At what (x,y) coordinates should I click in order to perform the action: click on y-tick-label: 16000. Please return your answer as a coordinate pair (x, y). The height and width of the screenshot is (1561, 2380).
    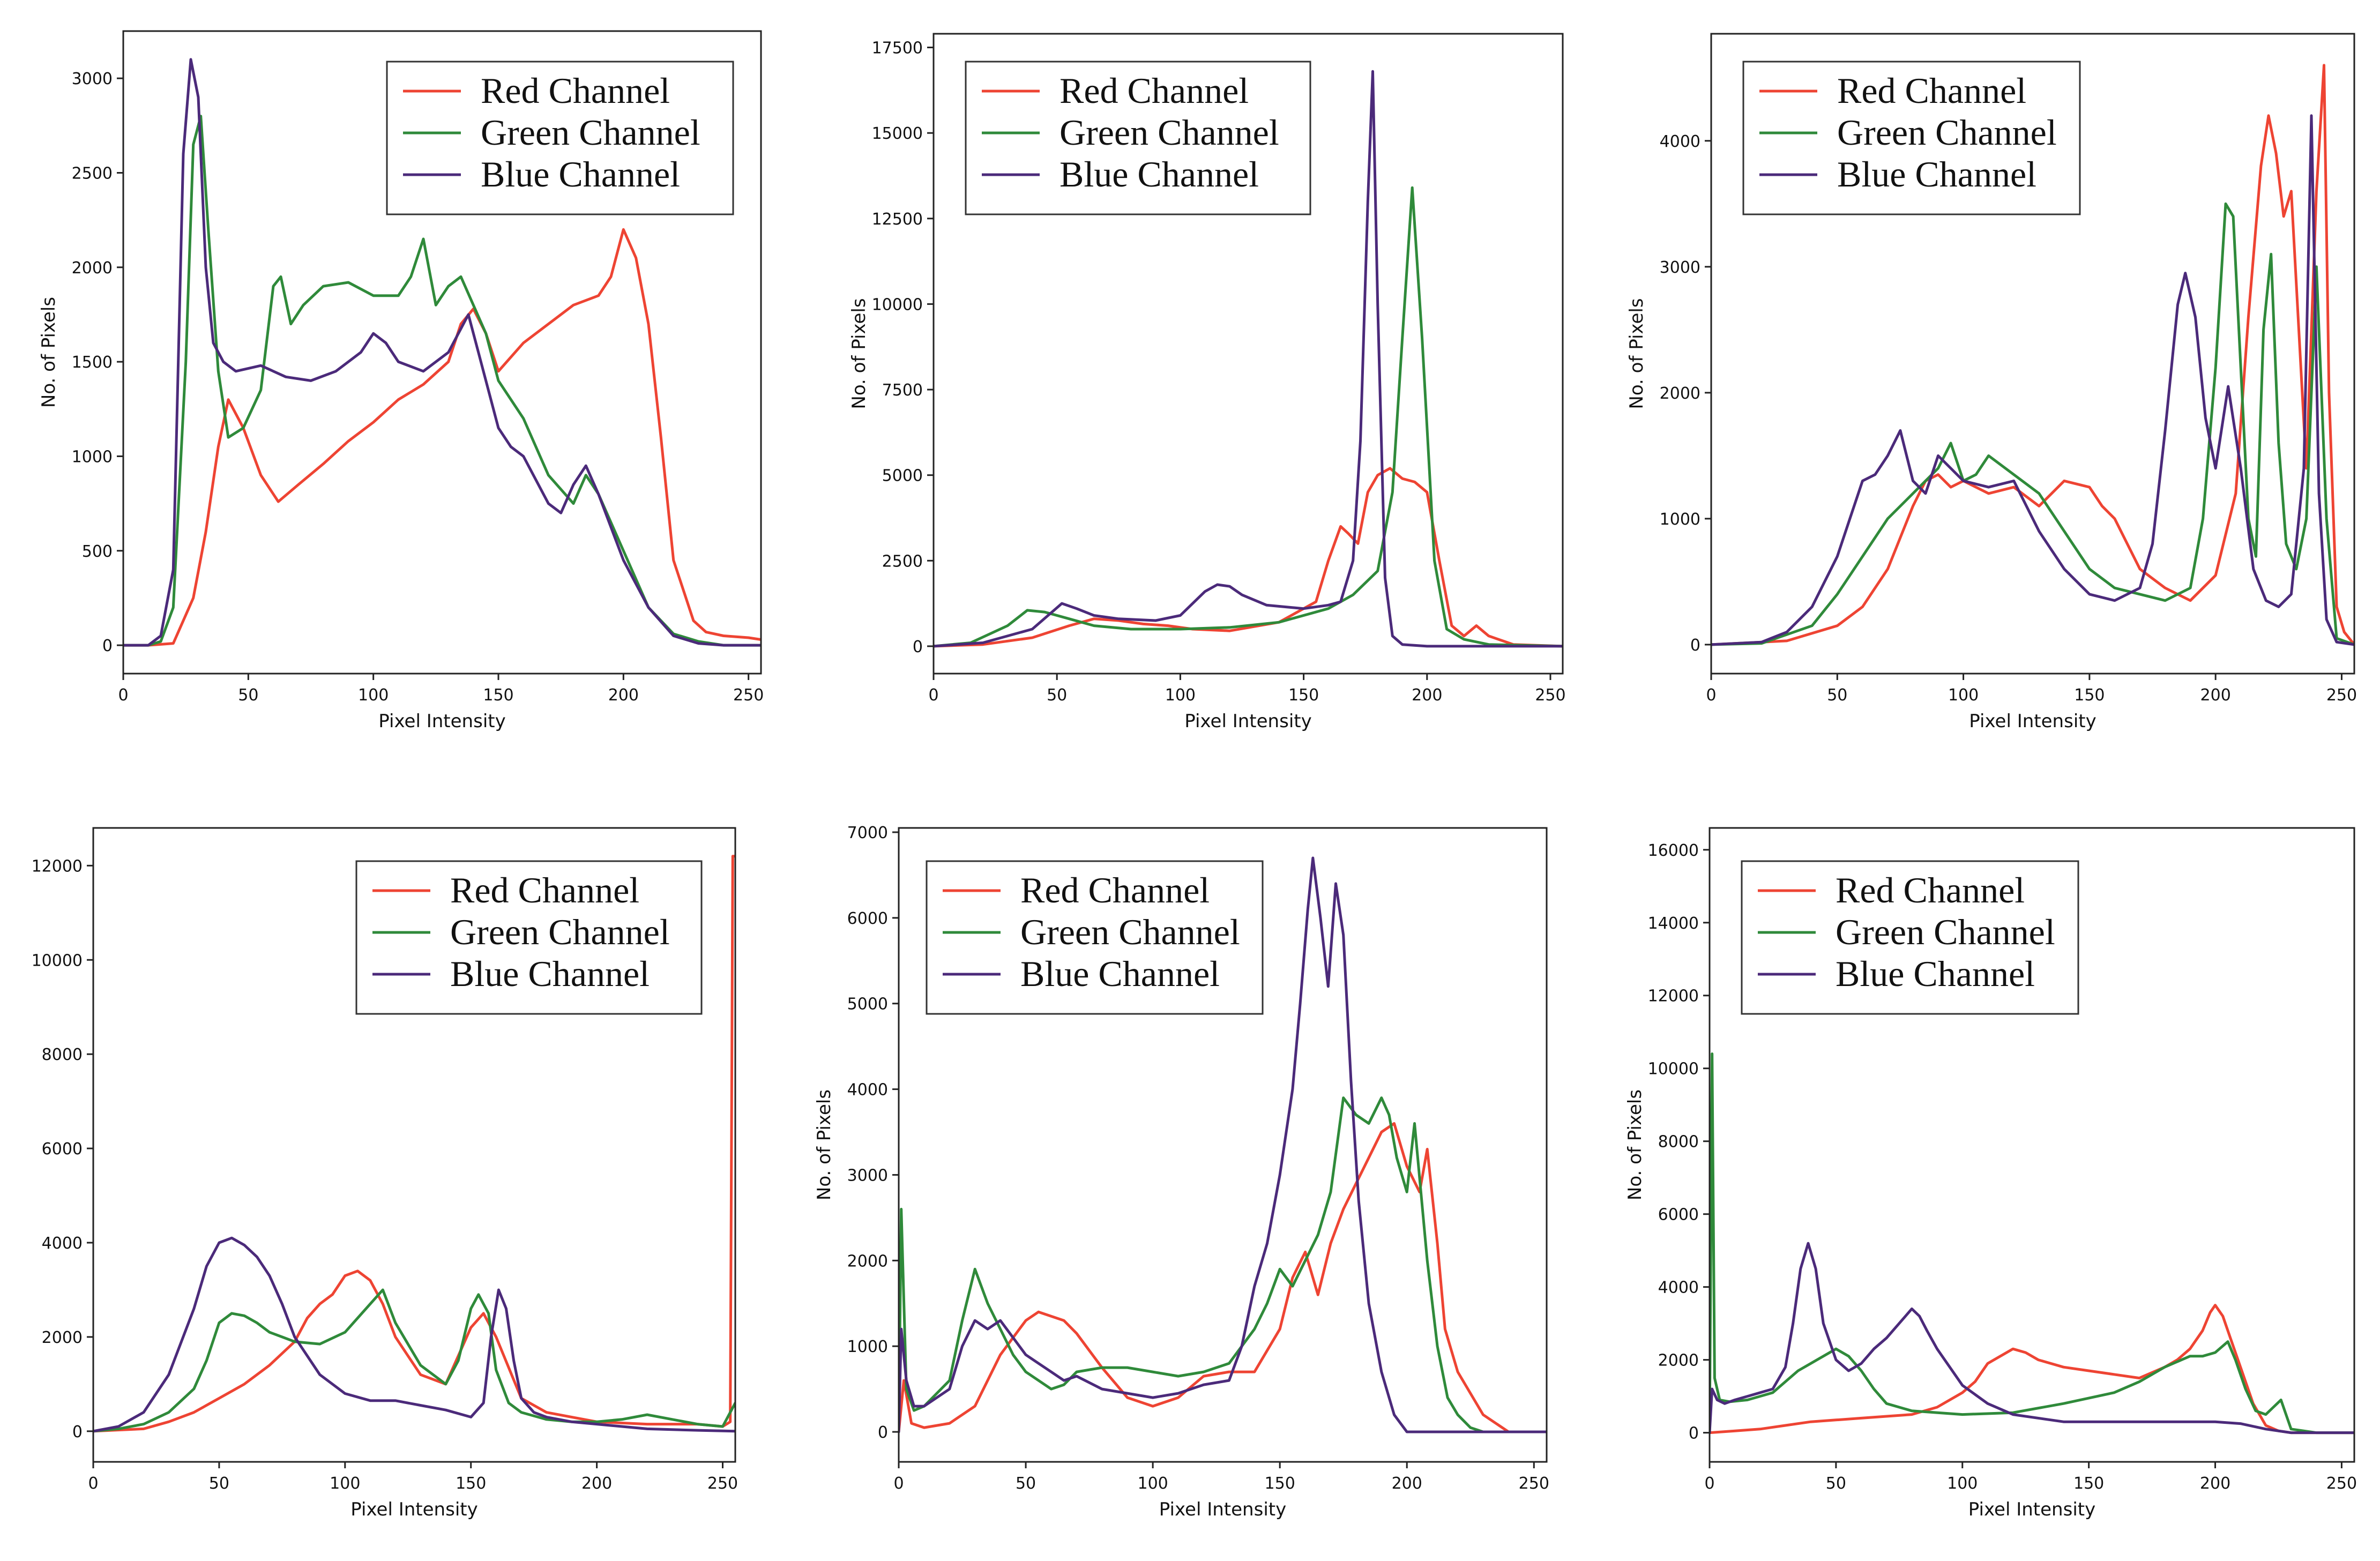
    Looking at the image, I should click on (1673, 850).